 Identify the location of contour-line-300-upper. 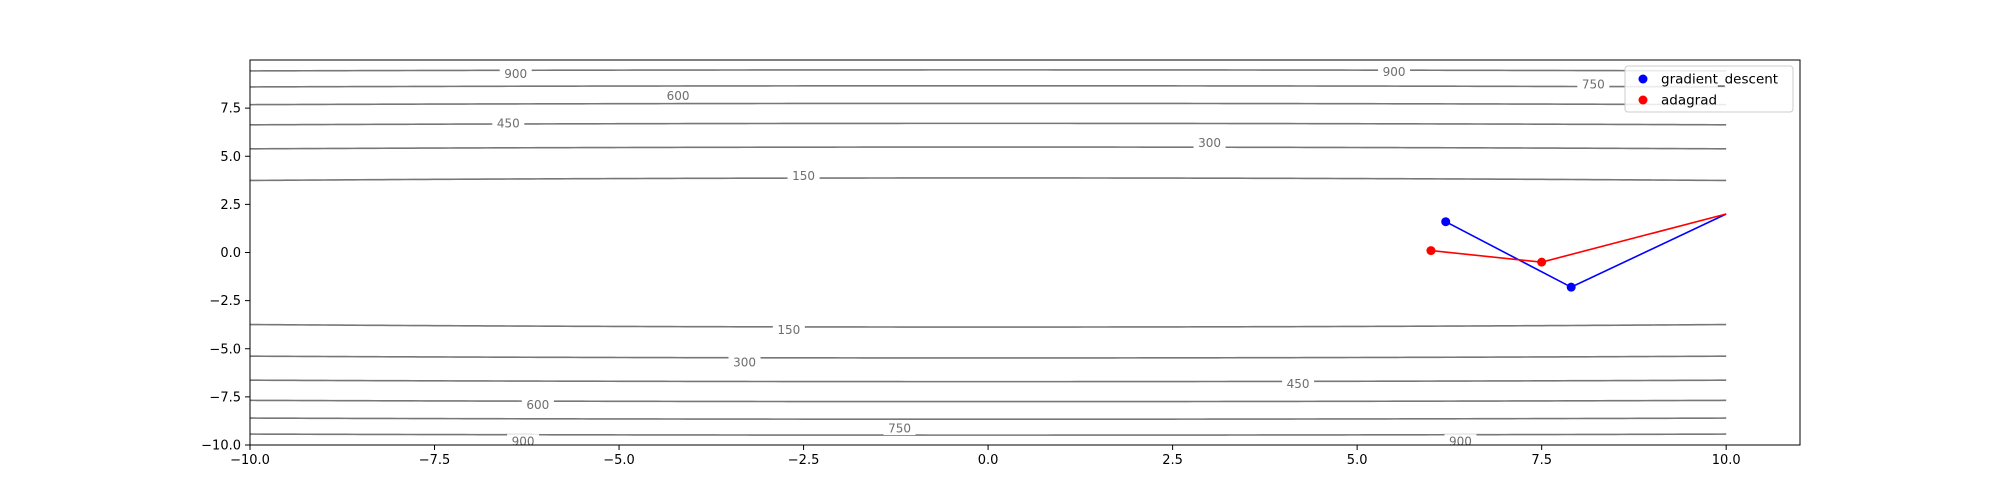
(988, 148).